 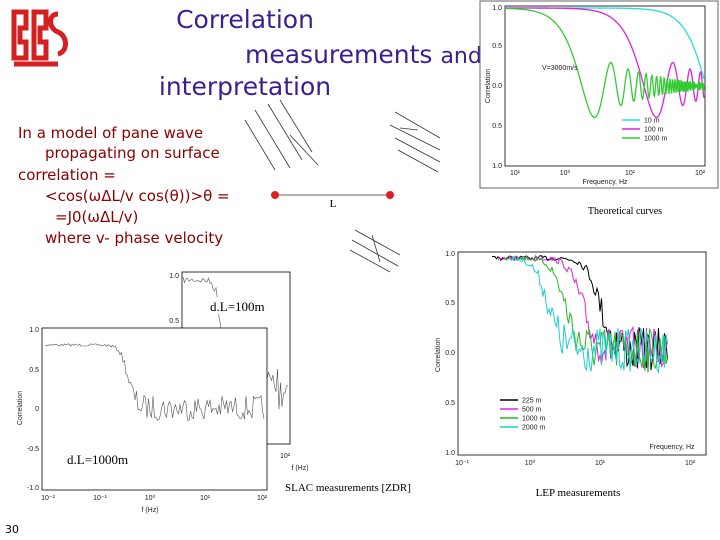 I want to click on y-tick-label: -1.0, so click(x=33, y=488).